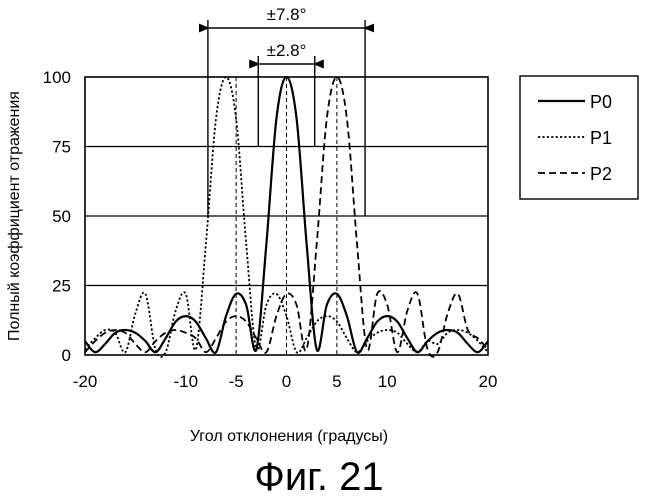 This screenshot has width=660, height=500. I want to click on x-tick-5: 5, so click(336, 381).